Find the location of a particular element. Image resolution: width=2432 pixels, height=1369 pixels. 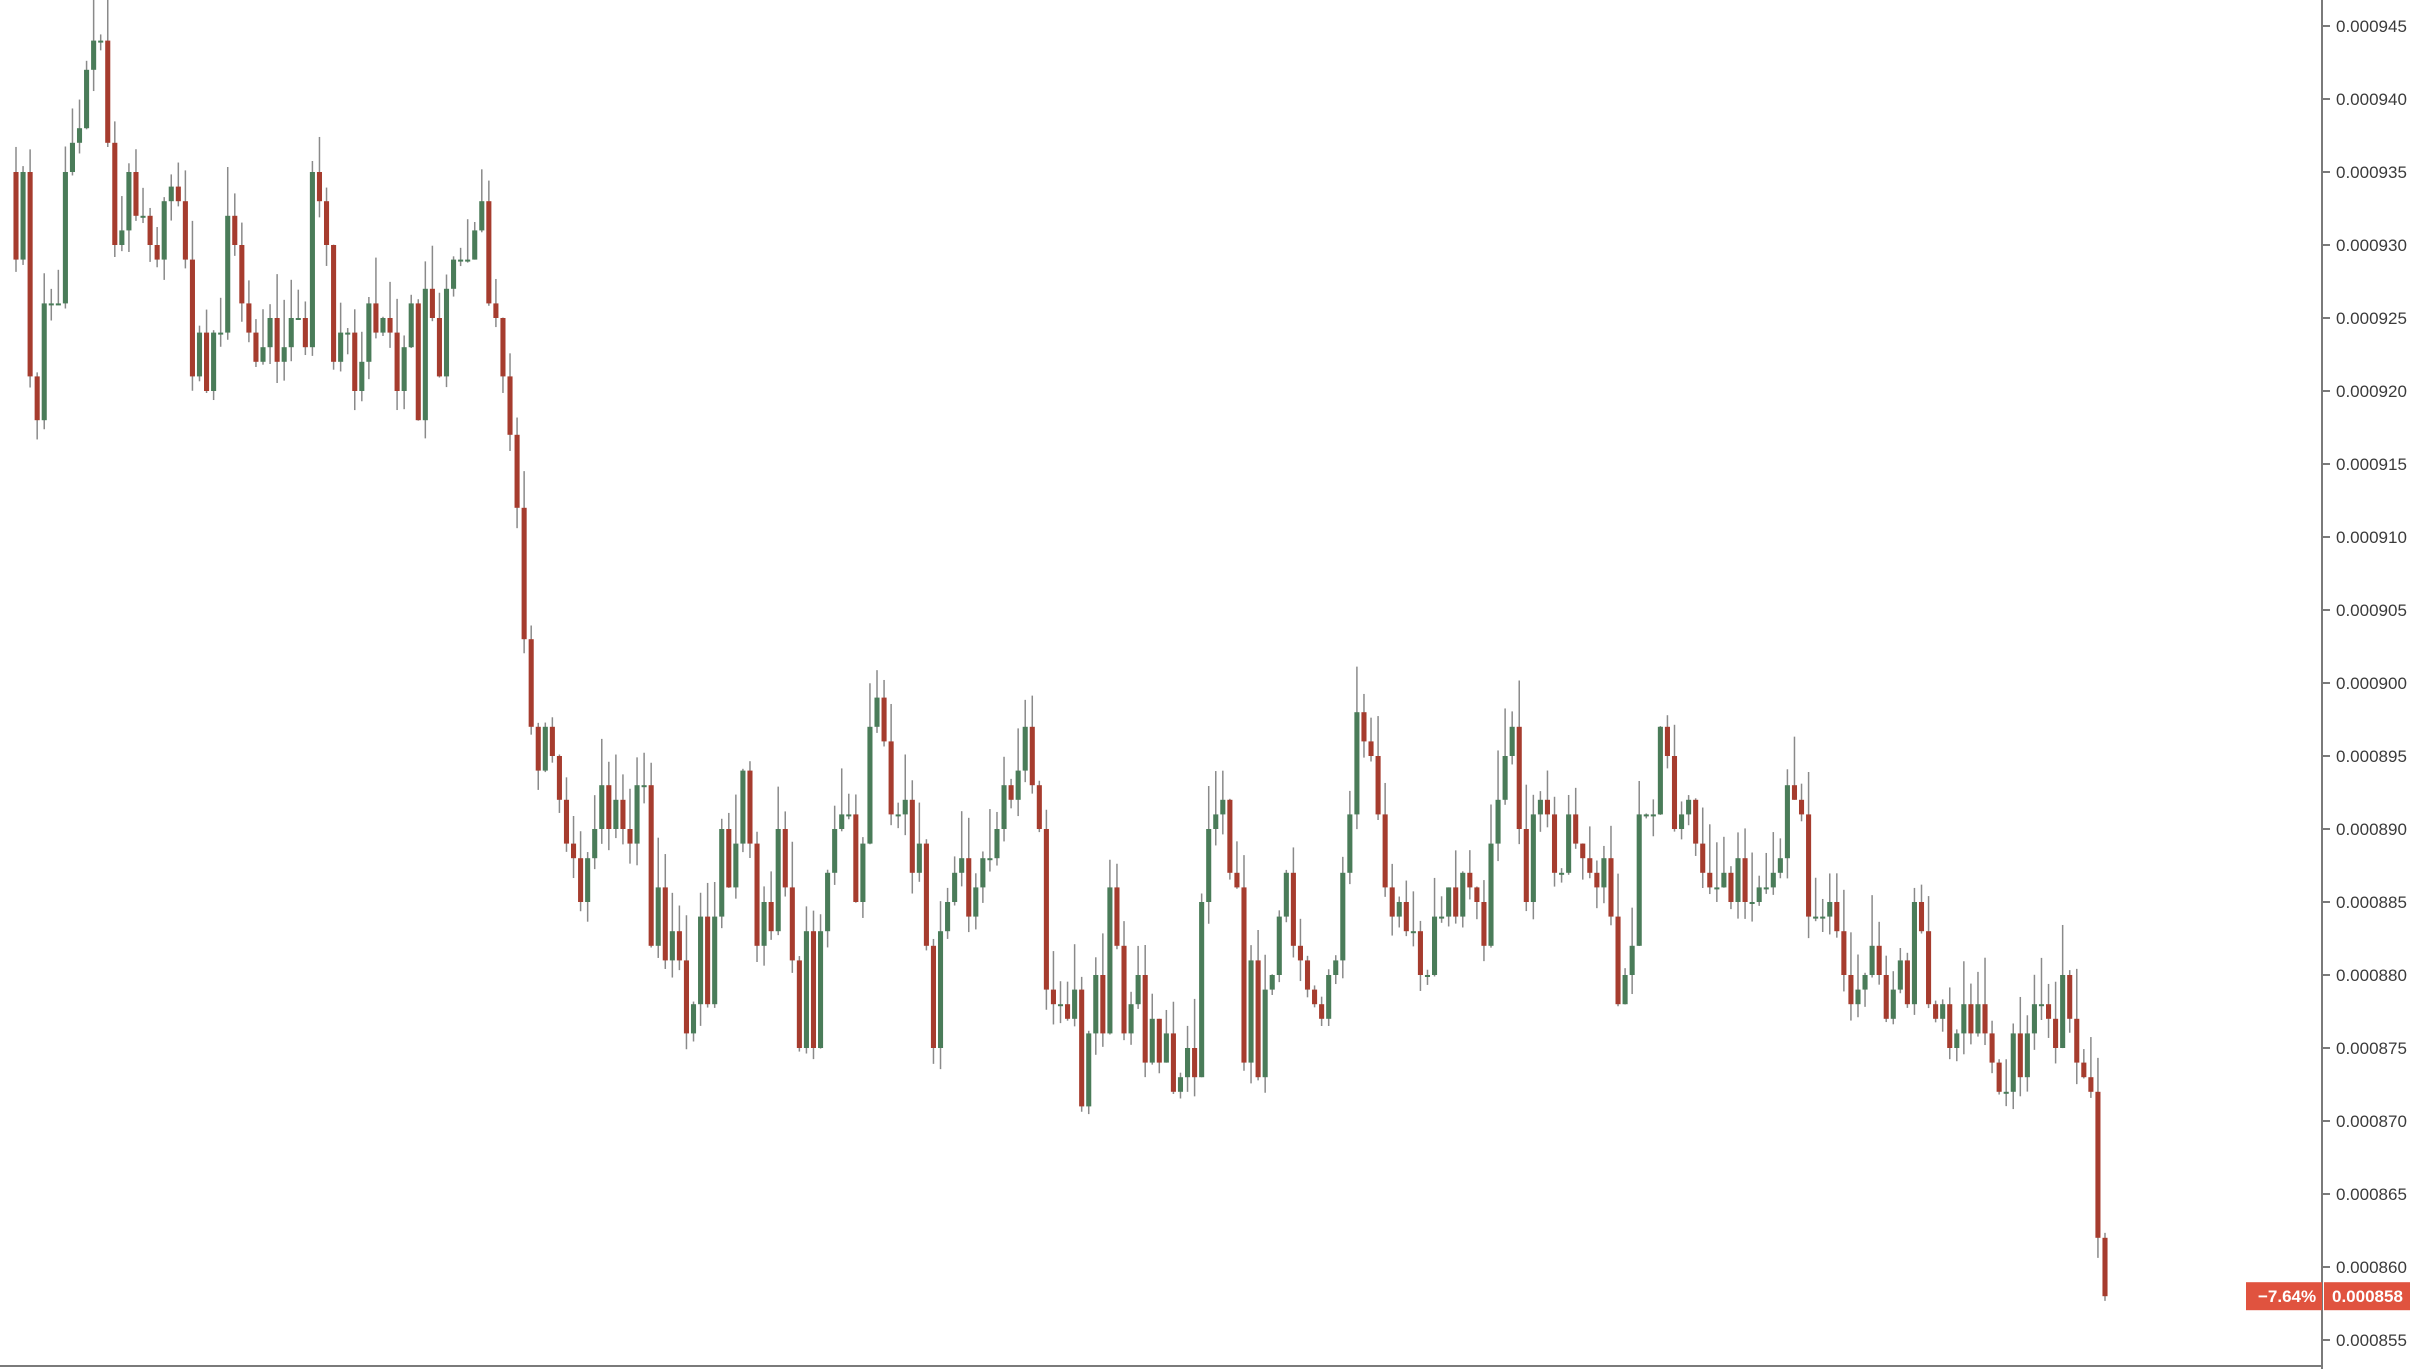

price-axis-tick-label: 0.000930 is located at coordinates (2371, 245).